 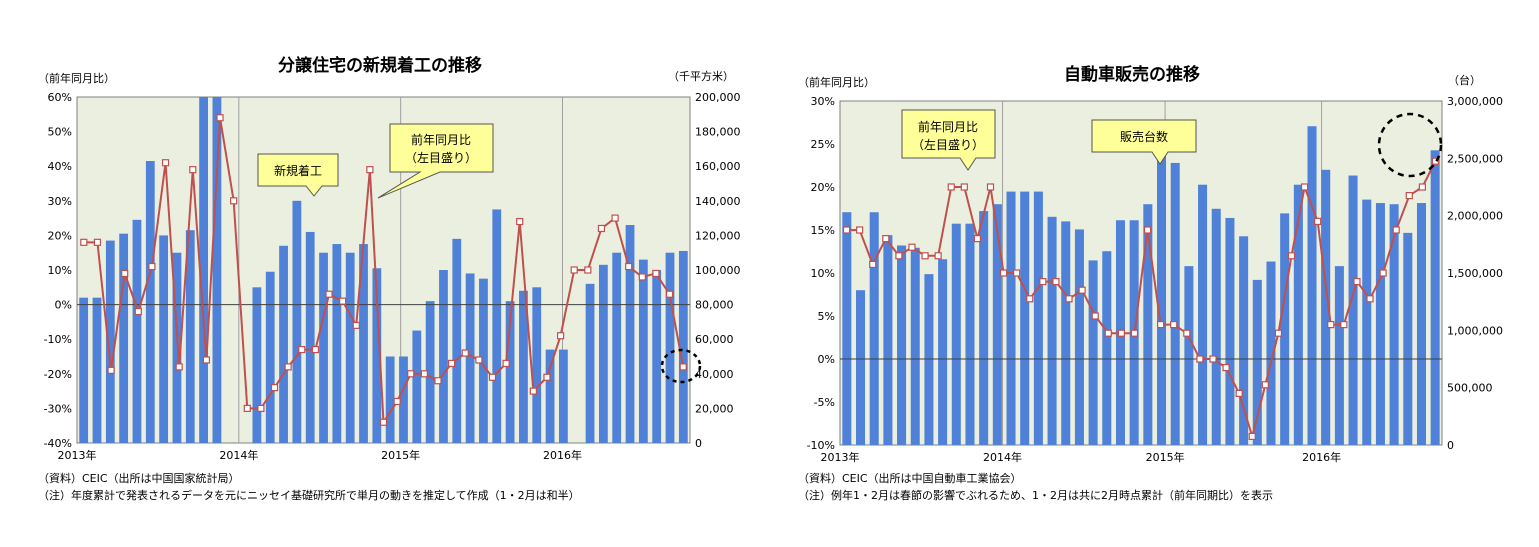 What do you see at coordinates (1450, 445) in the screenshot?
I see `y-right-tick-label: 0` at bounding box center [1450, 445].